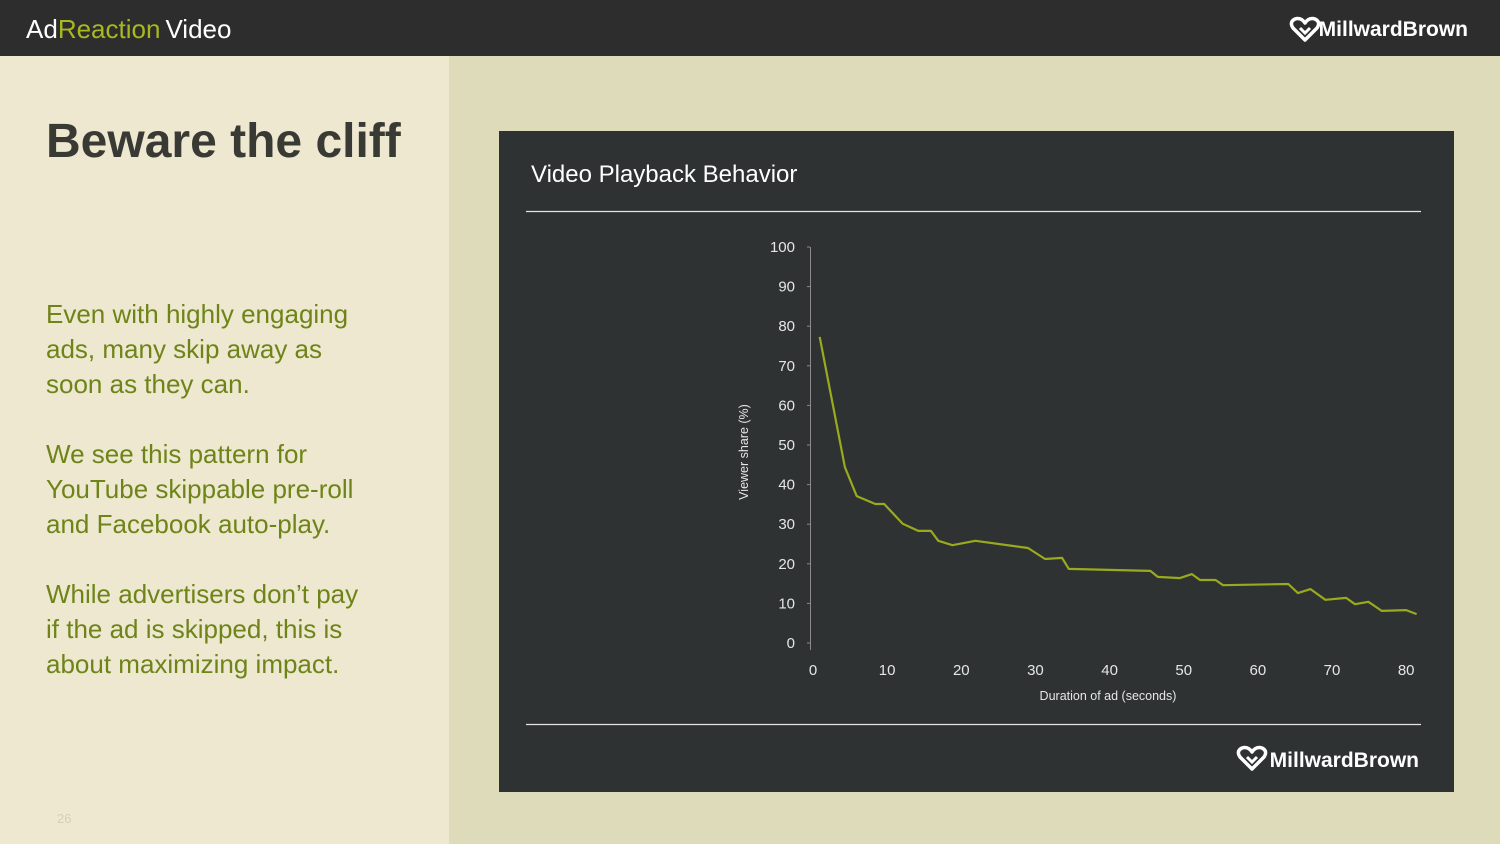  I want to click on y-tick-label: 20, so click(786, 564).